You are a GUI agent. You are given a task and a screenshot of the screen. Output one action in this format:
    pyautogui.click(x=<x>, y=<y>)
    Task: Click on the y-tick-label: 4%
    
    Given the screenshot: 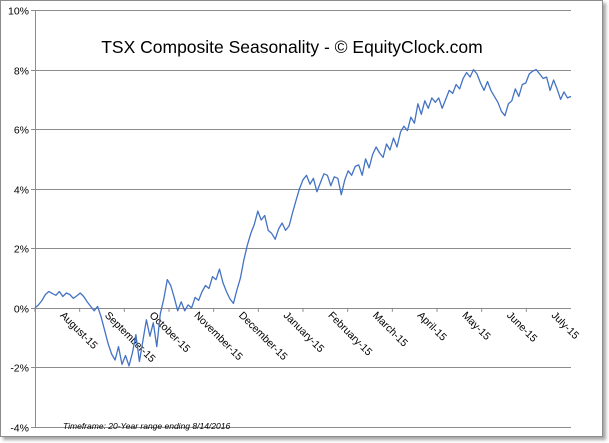 What is the action you would take?
    pyautogui.click(x=21, y=191)
    